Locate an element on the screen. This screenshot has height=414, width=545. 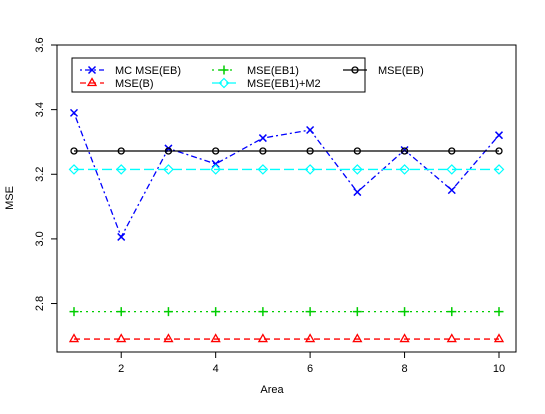
x-tick-label: 8 is located at coordinates (404, 369).